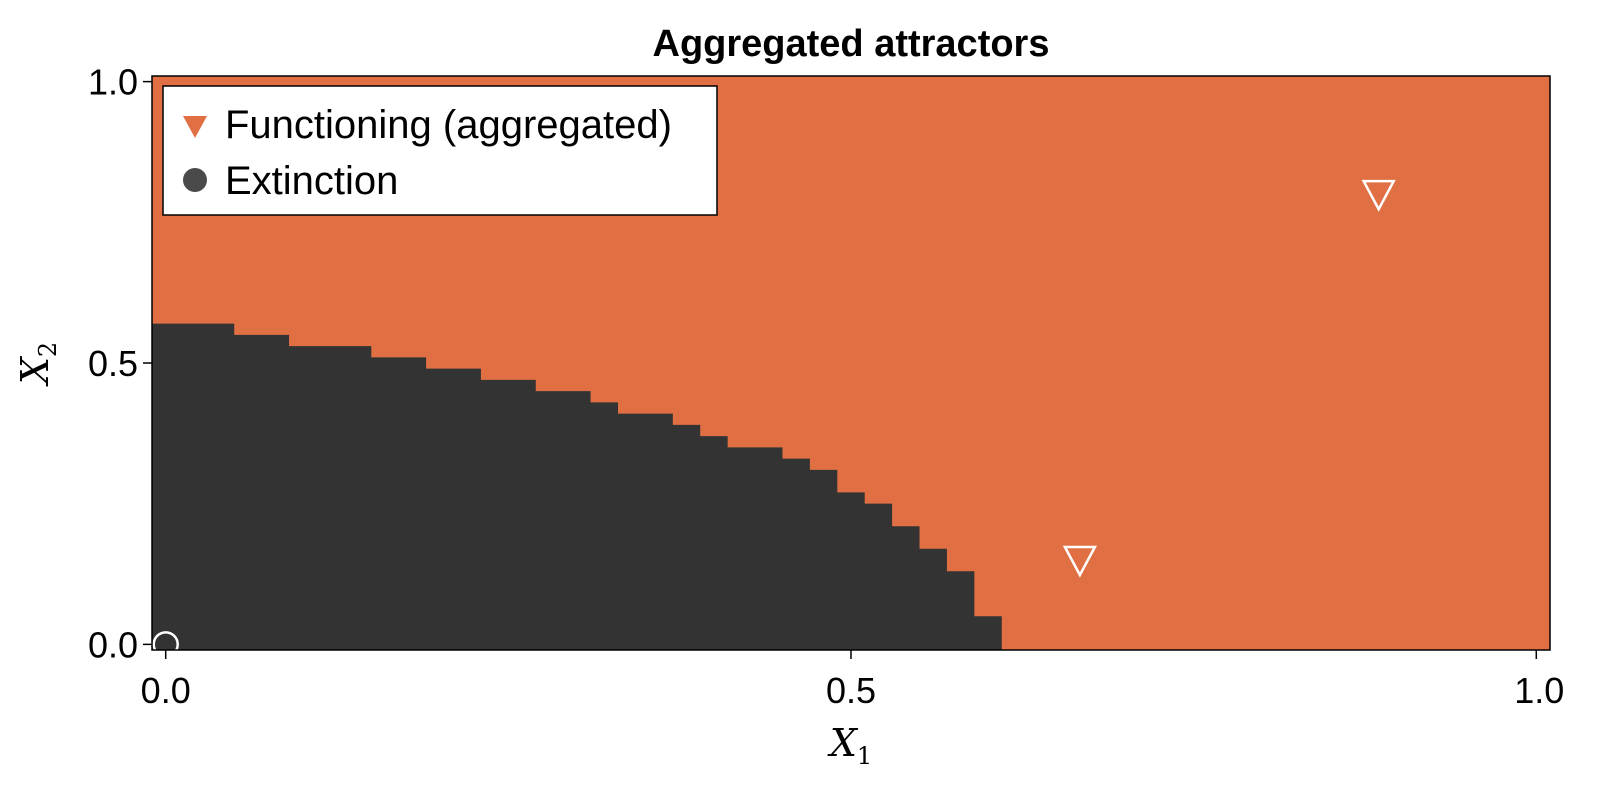  Describe the element at coordinates (448, 125) in the screenshot. I see `legend-label-functioning: Functioning (aggregated)` at that location.